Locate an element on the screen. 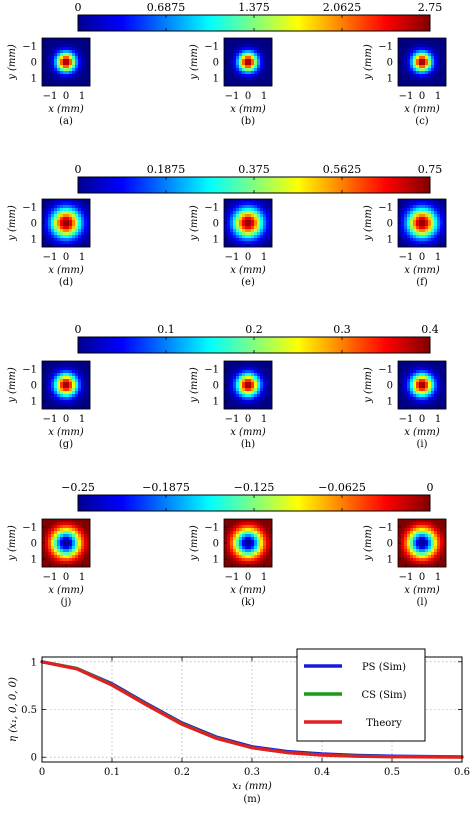  colorbar-1: 0 0.6875 1.375 2.0625 2.75 is located at coordinates (258, 16).